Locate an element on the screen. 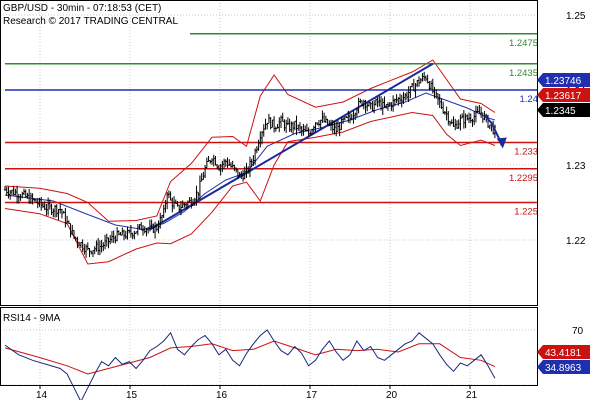 The height and width of the screenshot is (400, 590). key-level-label: 1.24 is located at coordinates (529, 99).